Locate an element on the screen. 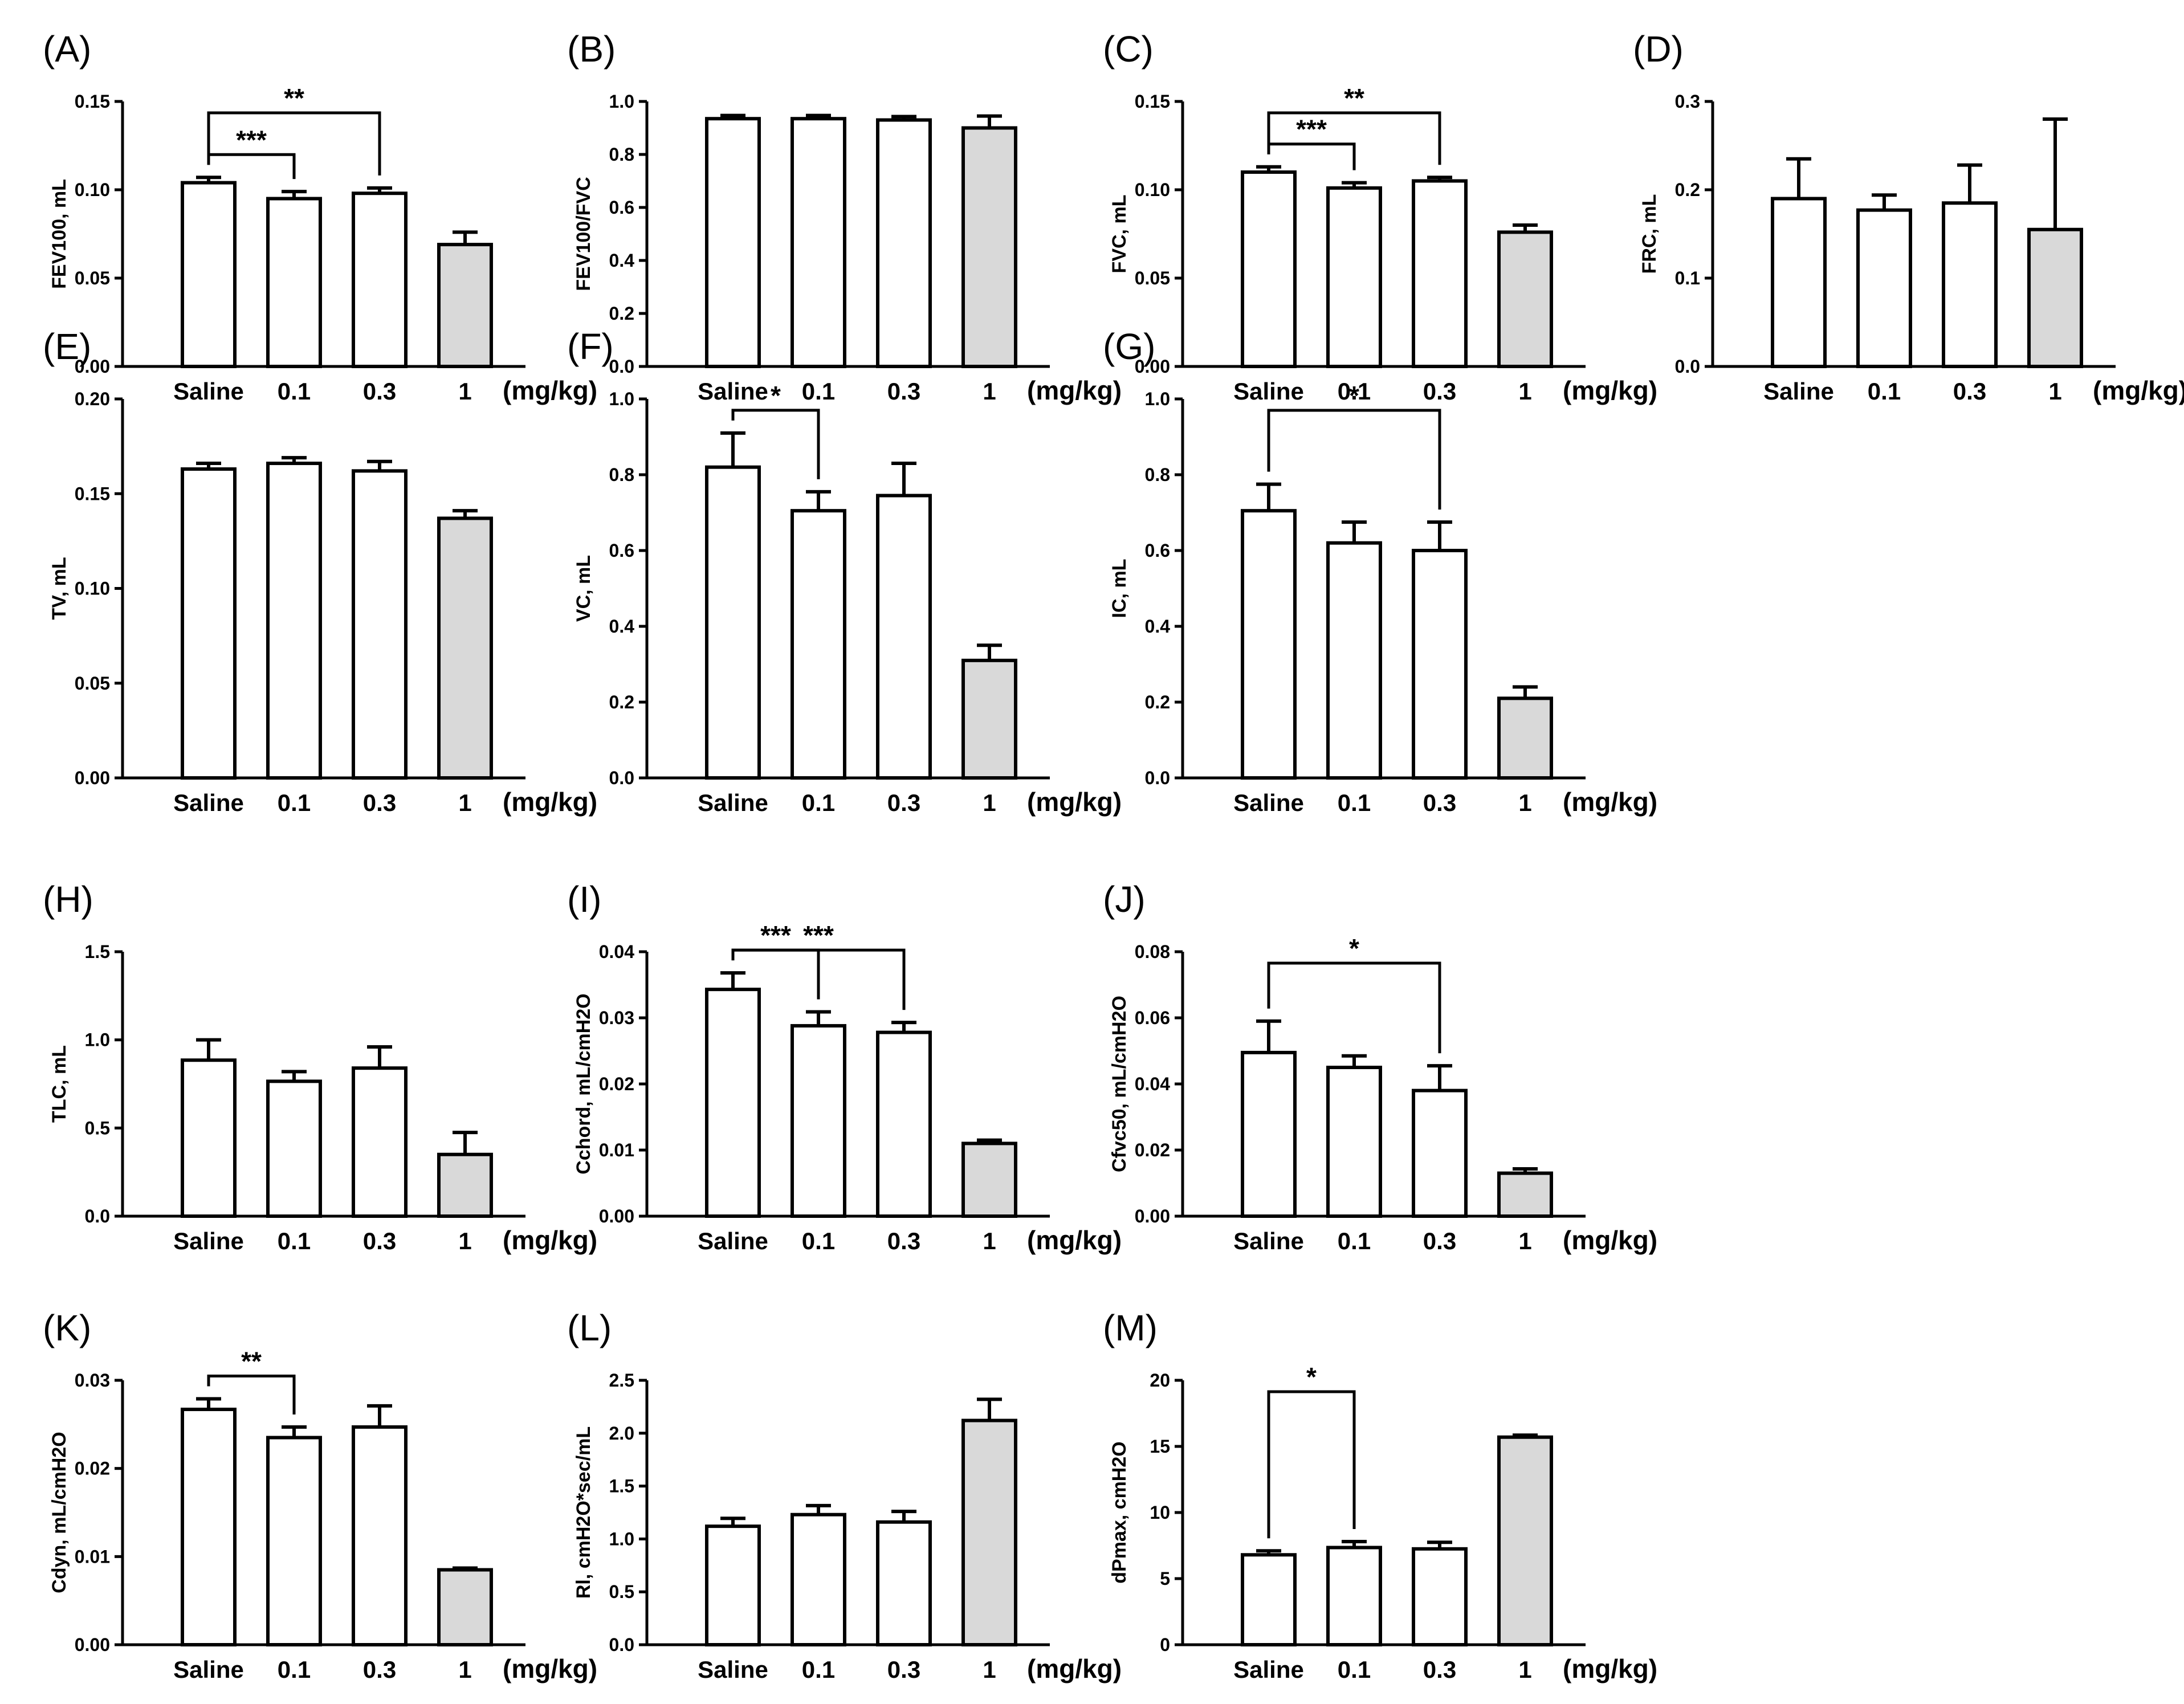 The image size is (2184, 1704). panel-label: (G) is located at coordinates (1129, 347).